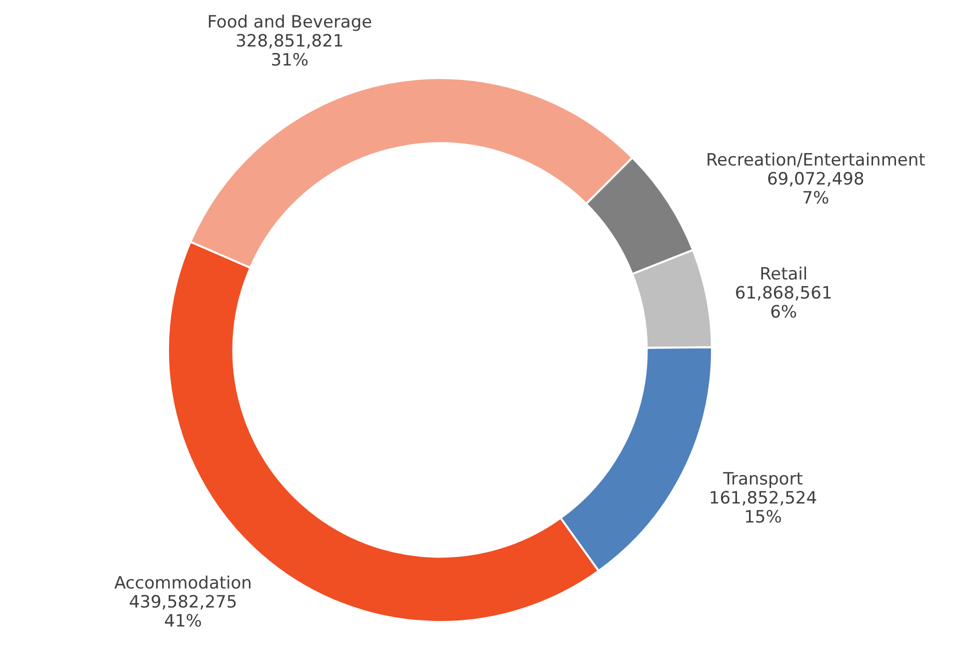 The height and width of the screenshot is (664, 963). What do you see at coordinates (815, 189) in the screenshot?
I see `data-label: 69,072,498 7%` at bounding box center [815, 189].